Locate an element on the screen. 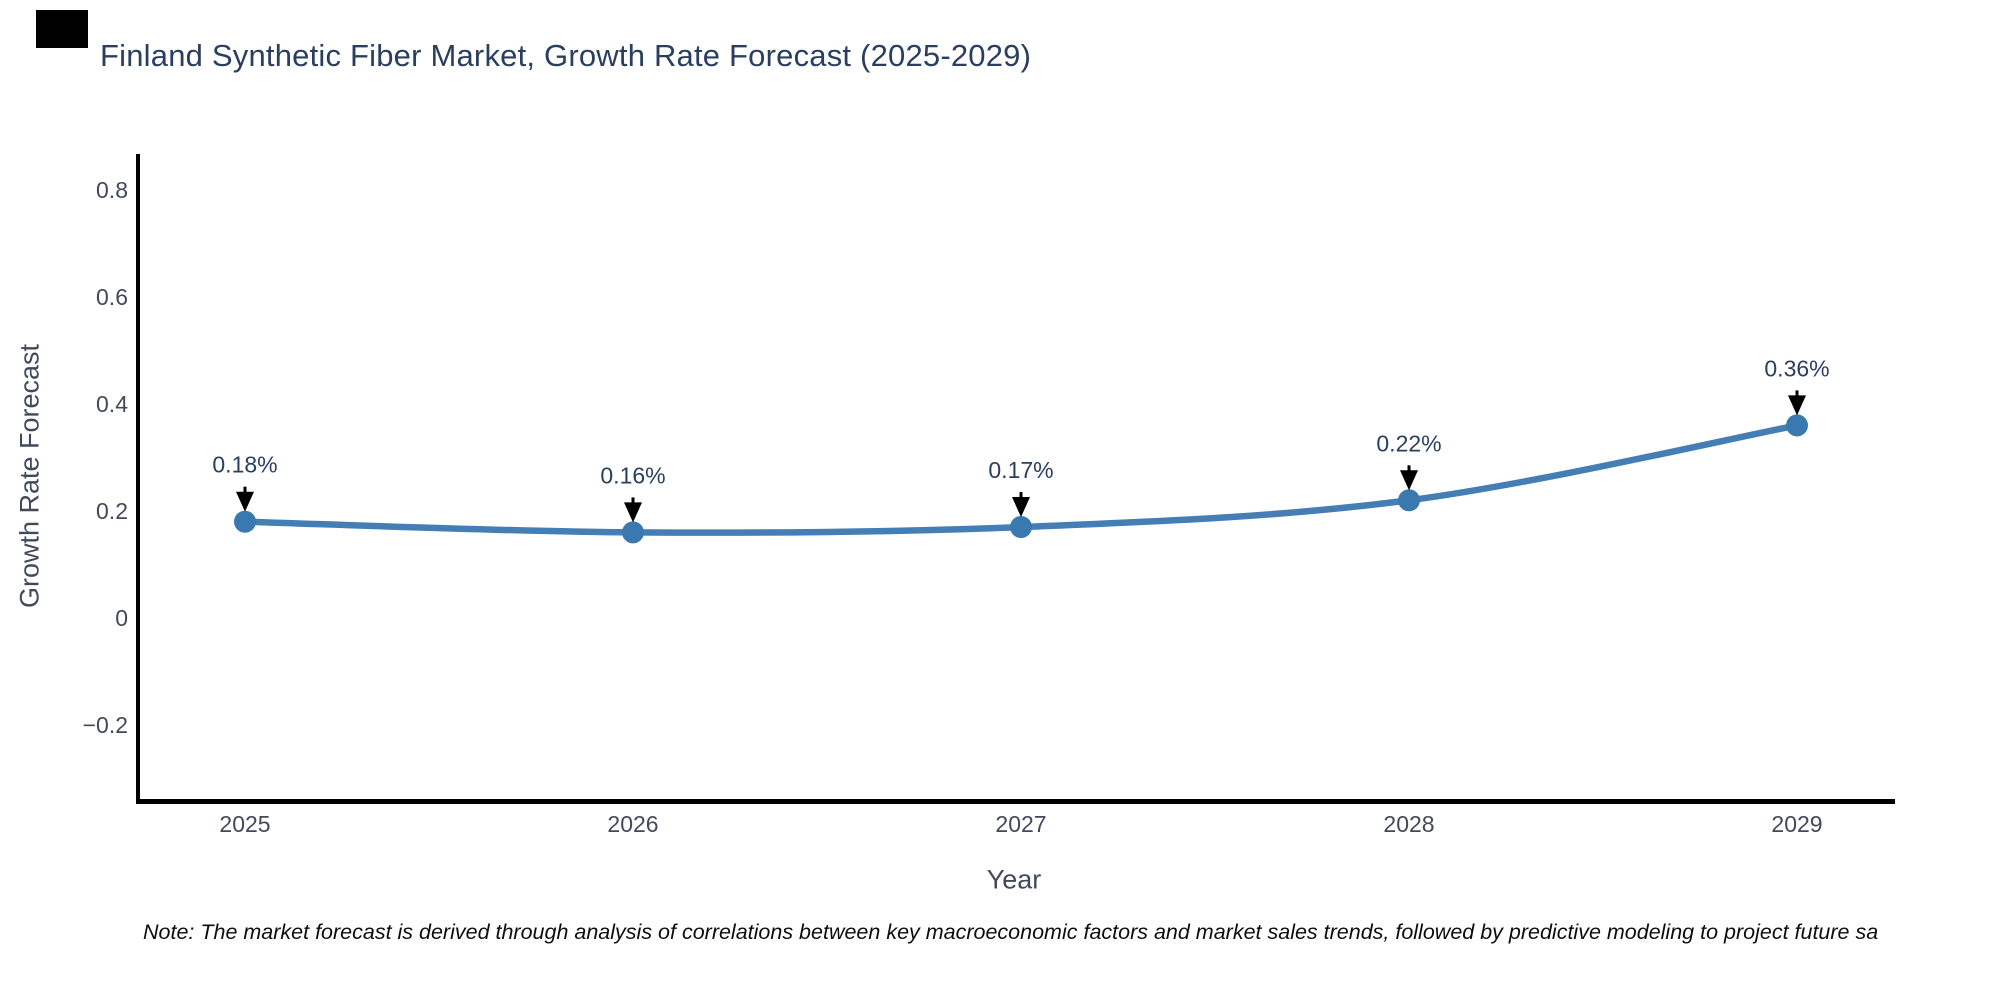 Image resolution: width=2000 pixels, height=1000 pixels. svg-text: 2028 is located at coordinates (1408, 824).